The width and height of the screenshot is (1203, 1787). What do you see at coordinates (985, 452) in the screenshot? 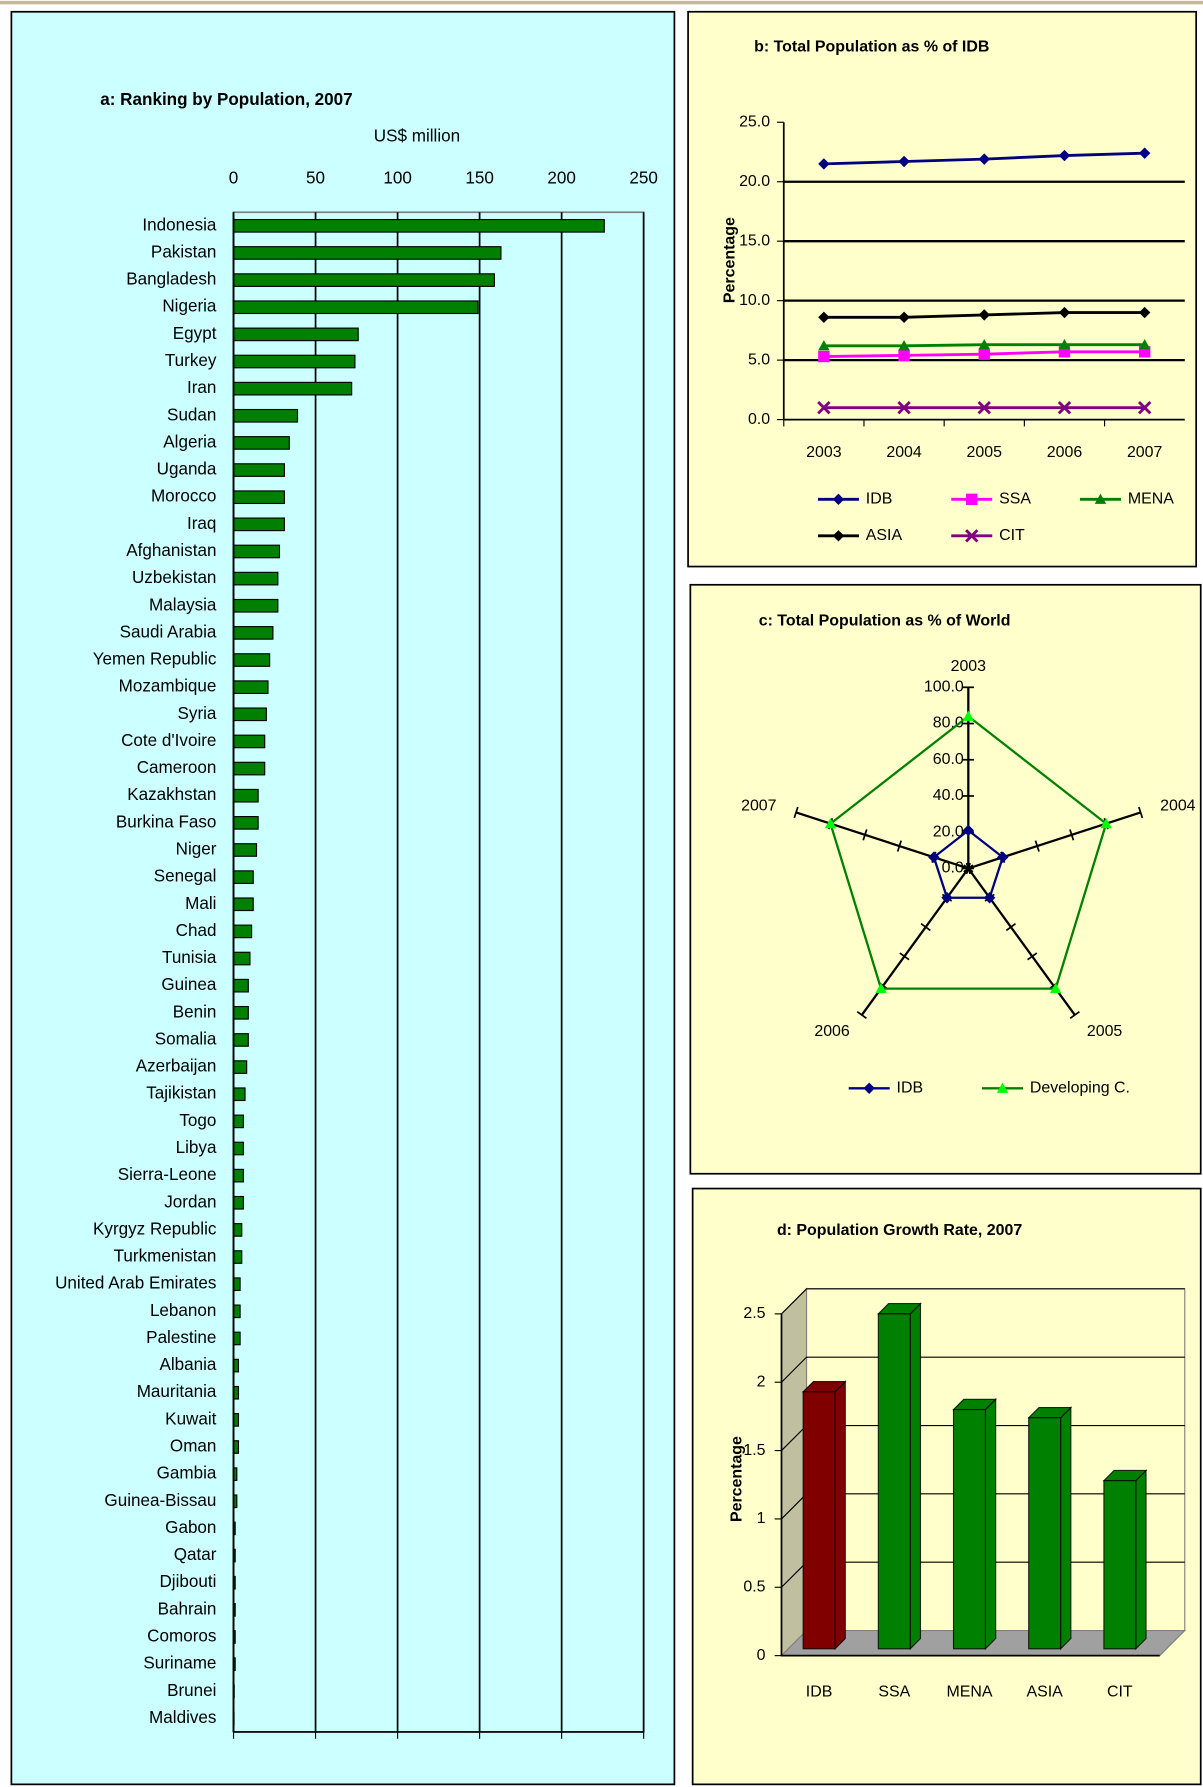
I see `x-tick-label: 2005` at bounding box center [985, 452].